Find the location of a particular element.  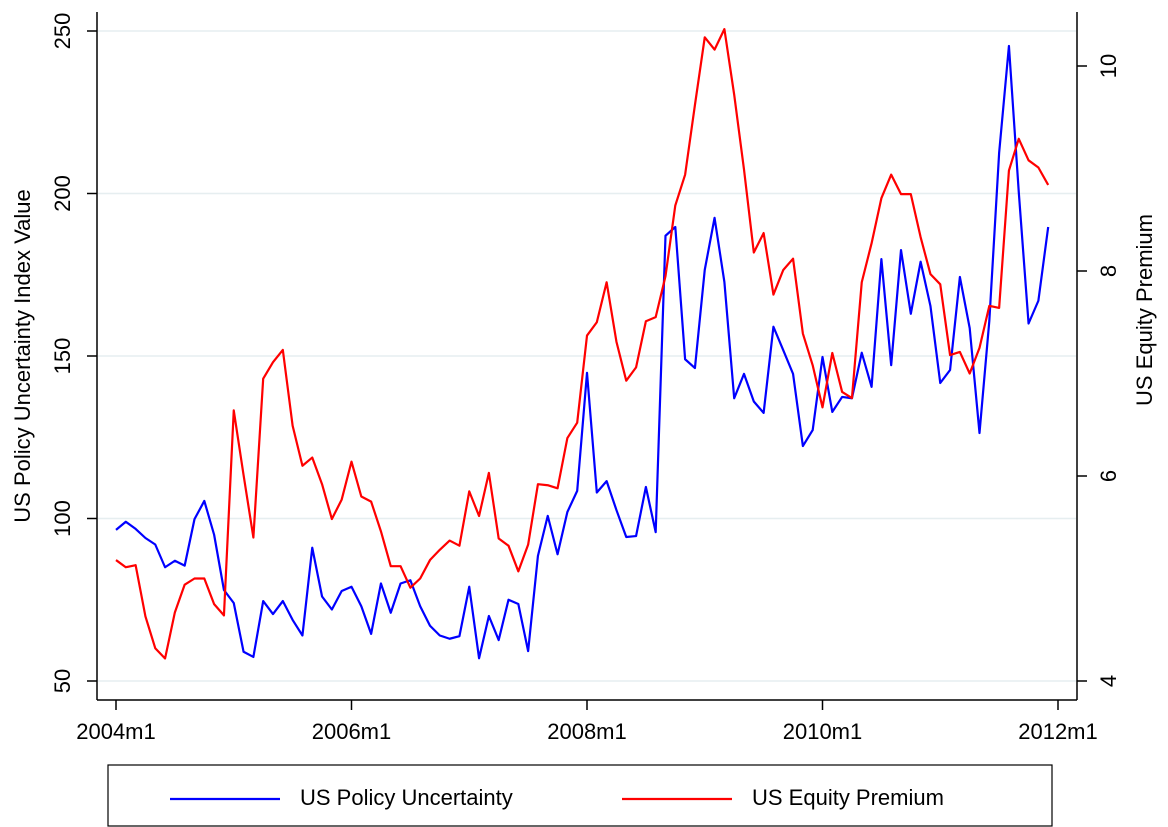

legend-label: US Equity Premium is located at coordinates (848, 797).